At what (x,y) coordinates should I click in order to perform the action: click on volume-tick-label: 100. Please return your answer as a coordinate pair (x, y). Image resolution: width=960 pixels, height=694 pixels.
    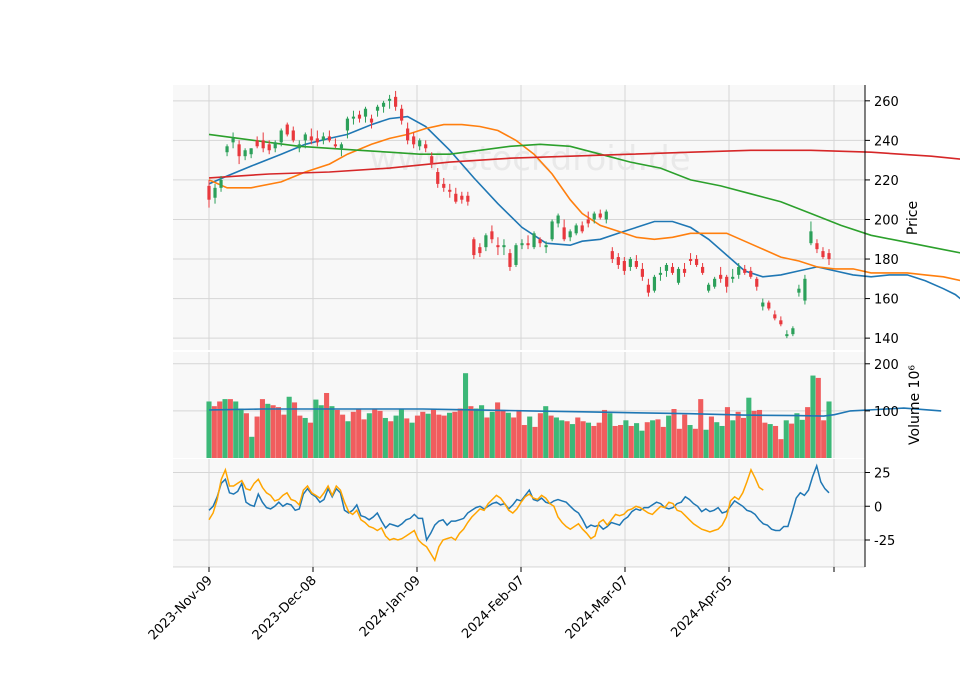
    Looking at the image, I should click on (886, 412).